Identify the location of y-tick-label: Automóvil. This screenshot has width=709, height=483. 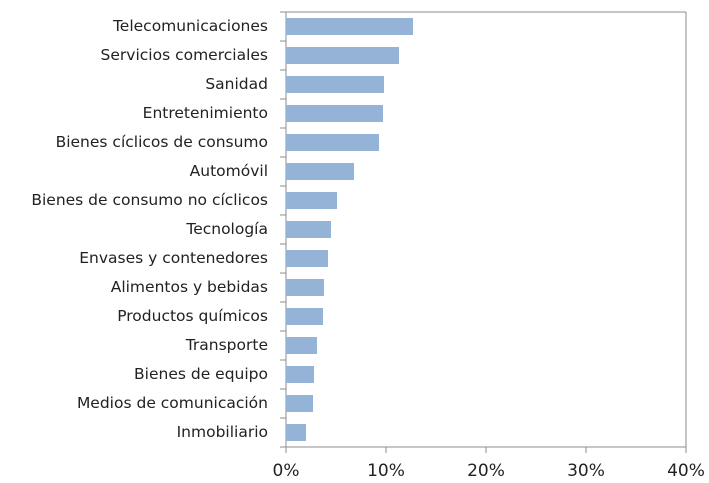
(229, 171).